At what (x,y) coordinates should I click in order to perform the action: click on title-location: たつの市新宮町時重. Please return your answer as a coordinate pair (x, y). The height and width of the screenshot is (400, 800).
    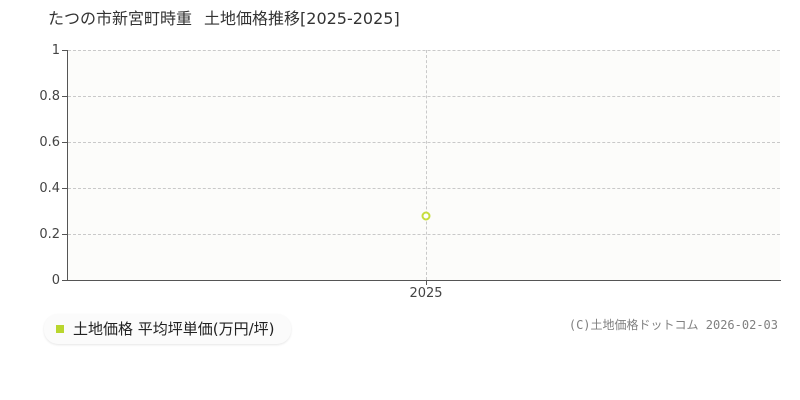
    Looking at the image, I should click on (120, 18).